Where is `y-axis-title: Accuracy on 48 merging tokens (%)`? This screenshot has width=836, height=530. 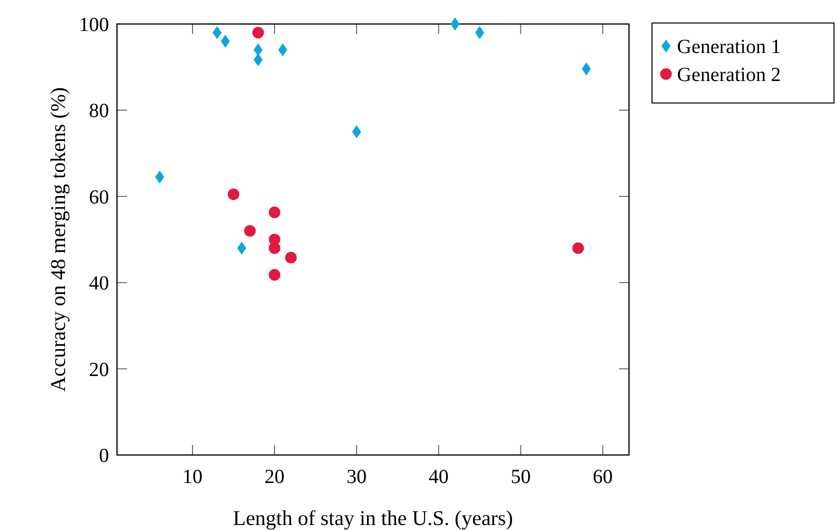 y-axis-title: Accuracy on 48 merging tokens (%) is located at coordinates (58, 239).